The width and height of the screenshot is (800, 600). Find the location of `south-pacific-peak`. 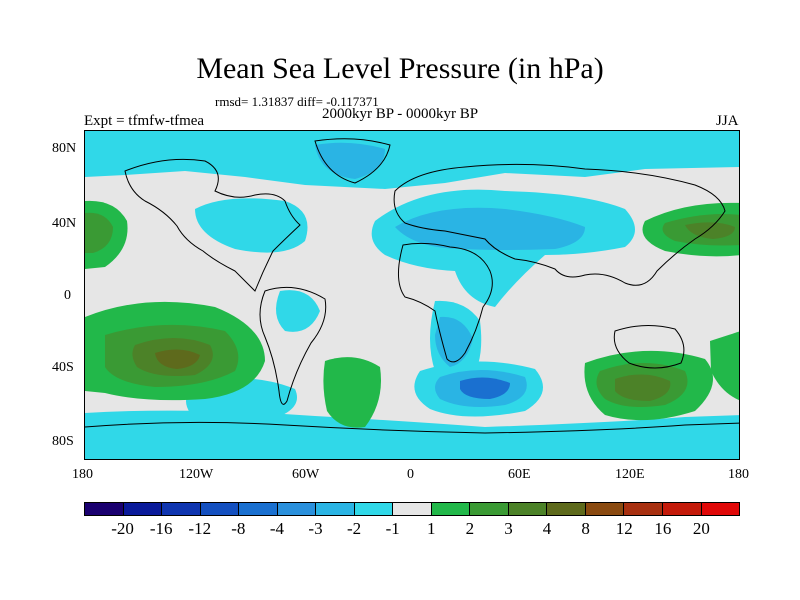

south-pacific-peak is located at coordinates (177, 359).